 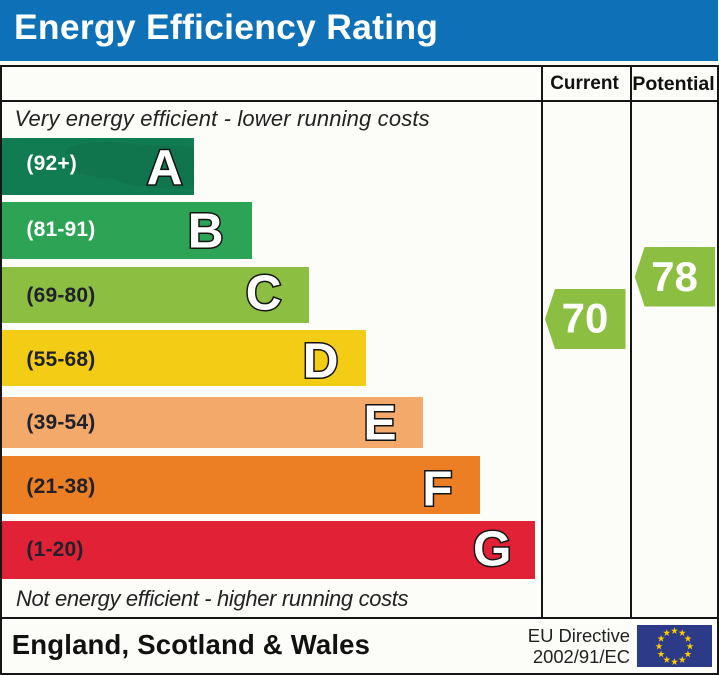 I want to click on svg-text: C, so click(x=264, y=293).